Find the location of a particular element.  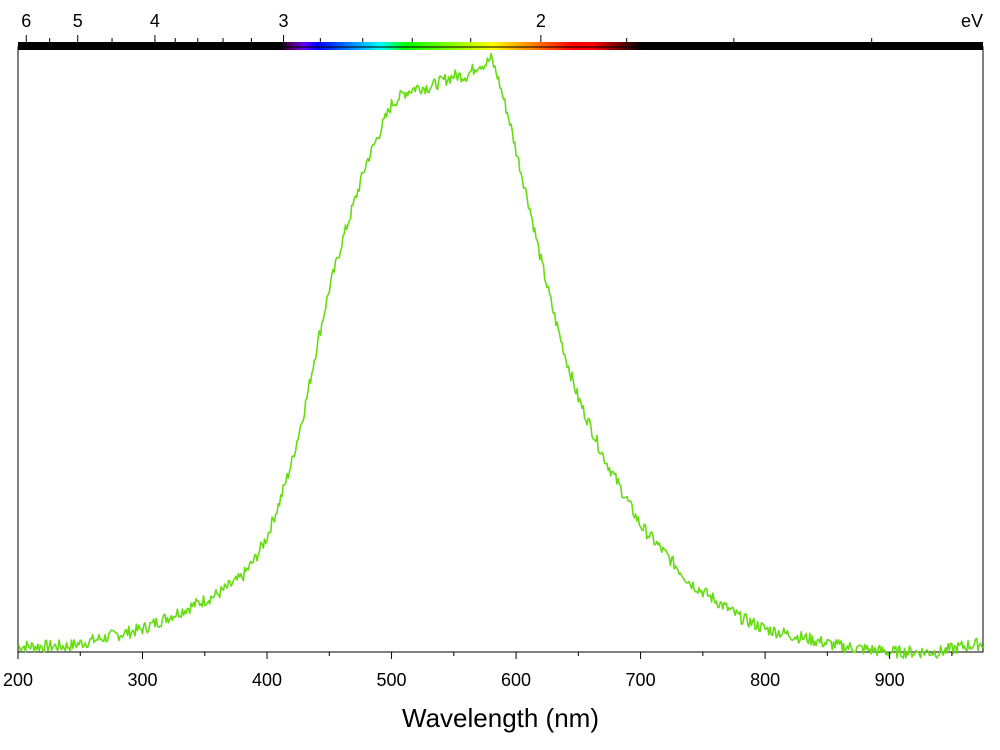

ev-tick-labels: 6 5 4 3 2 is located at coordinates (283, 21).